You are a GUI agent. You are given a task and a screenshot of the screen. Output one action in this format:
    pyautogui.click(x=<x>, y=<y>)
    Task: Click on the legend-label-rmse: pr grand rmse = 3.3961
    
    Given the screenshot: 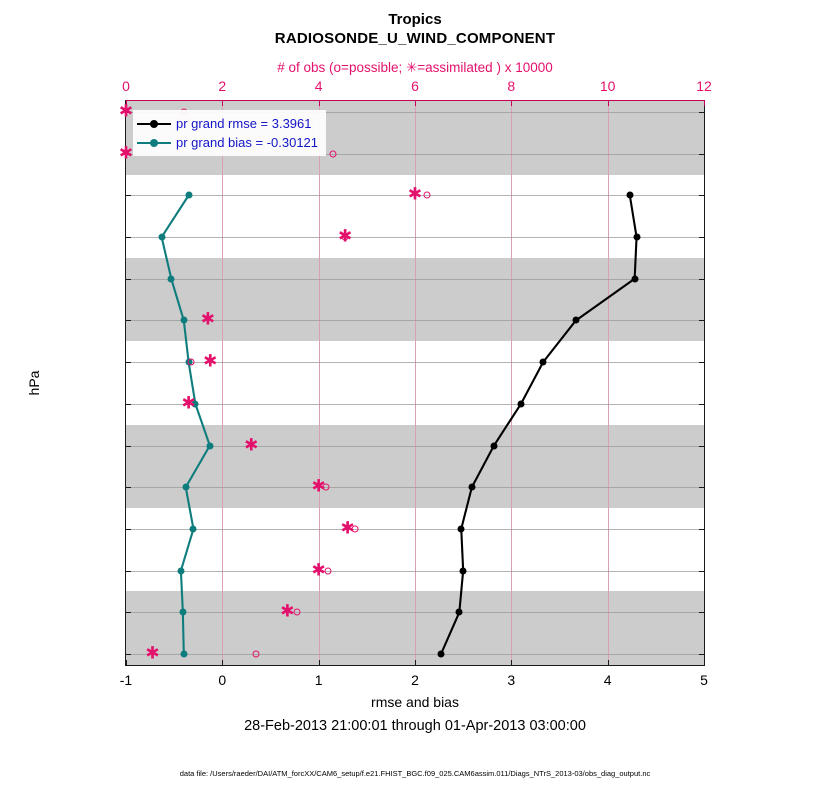 What is the action you would take?
    pyautogui.click(x=244, y=123)
    